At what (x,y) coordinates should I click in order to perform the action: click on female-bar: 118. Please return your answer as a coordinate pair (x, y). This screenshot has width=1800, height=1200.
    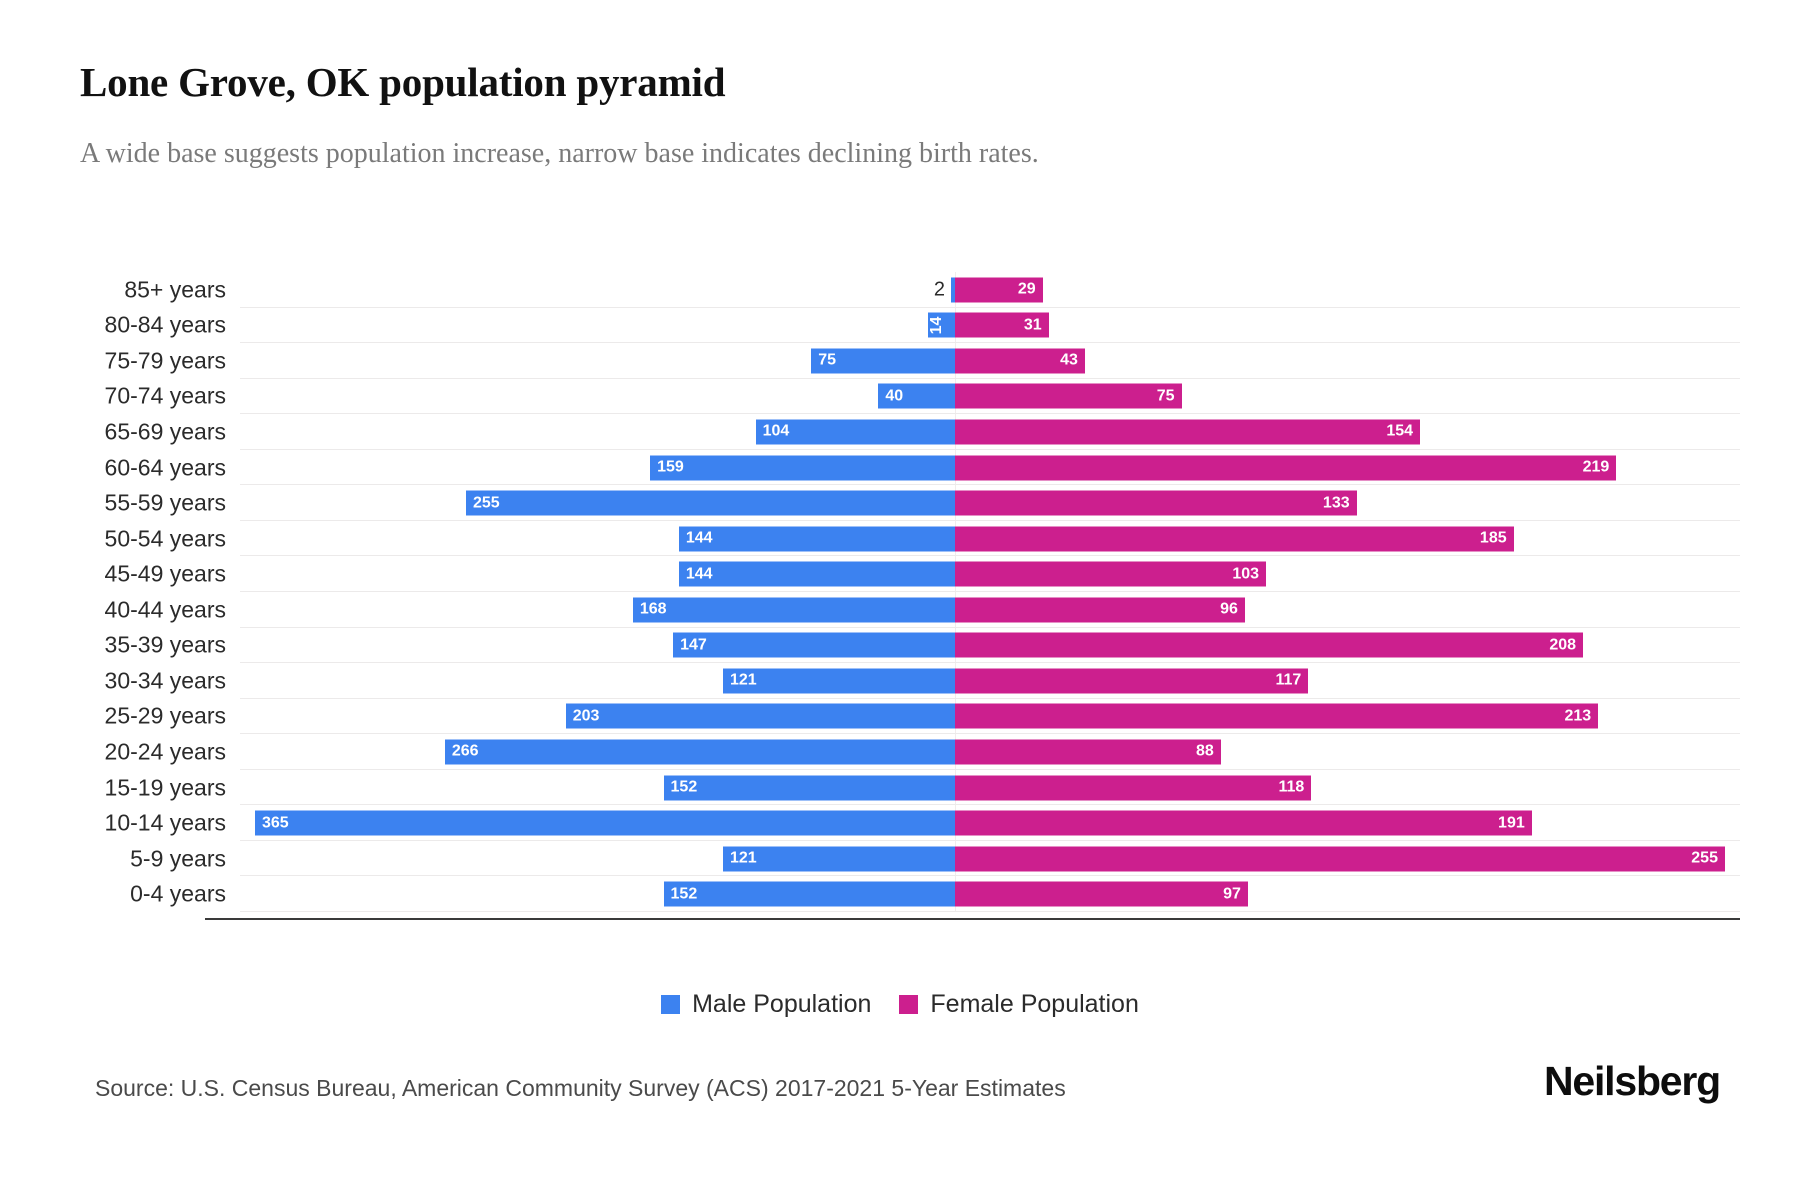
    Looking at the image, I should click on (1133, 788).